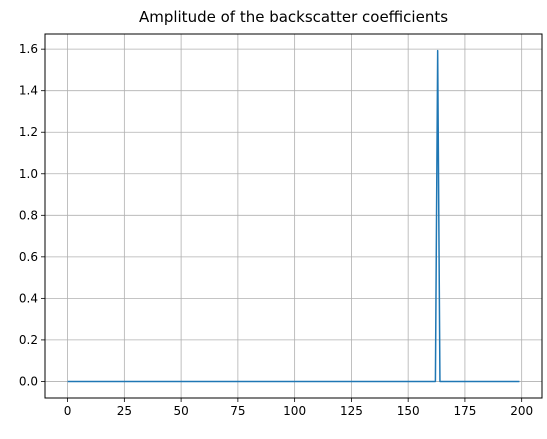  I want to click on x-tick-label: 200, so click(521, 411).